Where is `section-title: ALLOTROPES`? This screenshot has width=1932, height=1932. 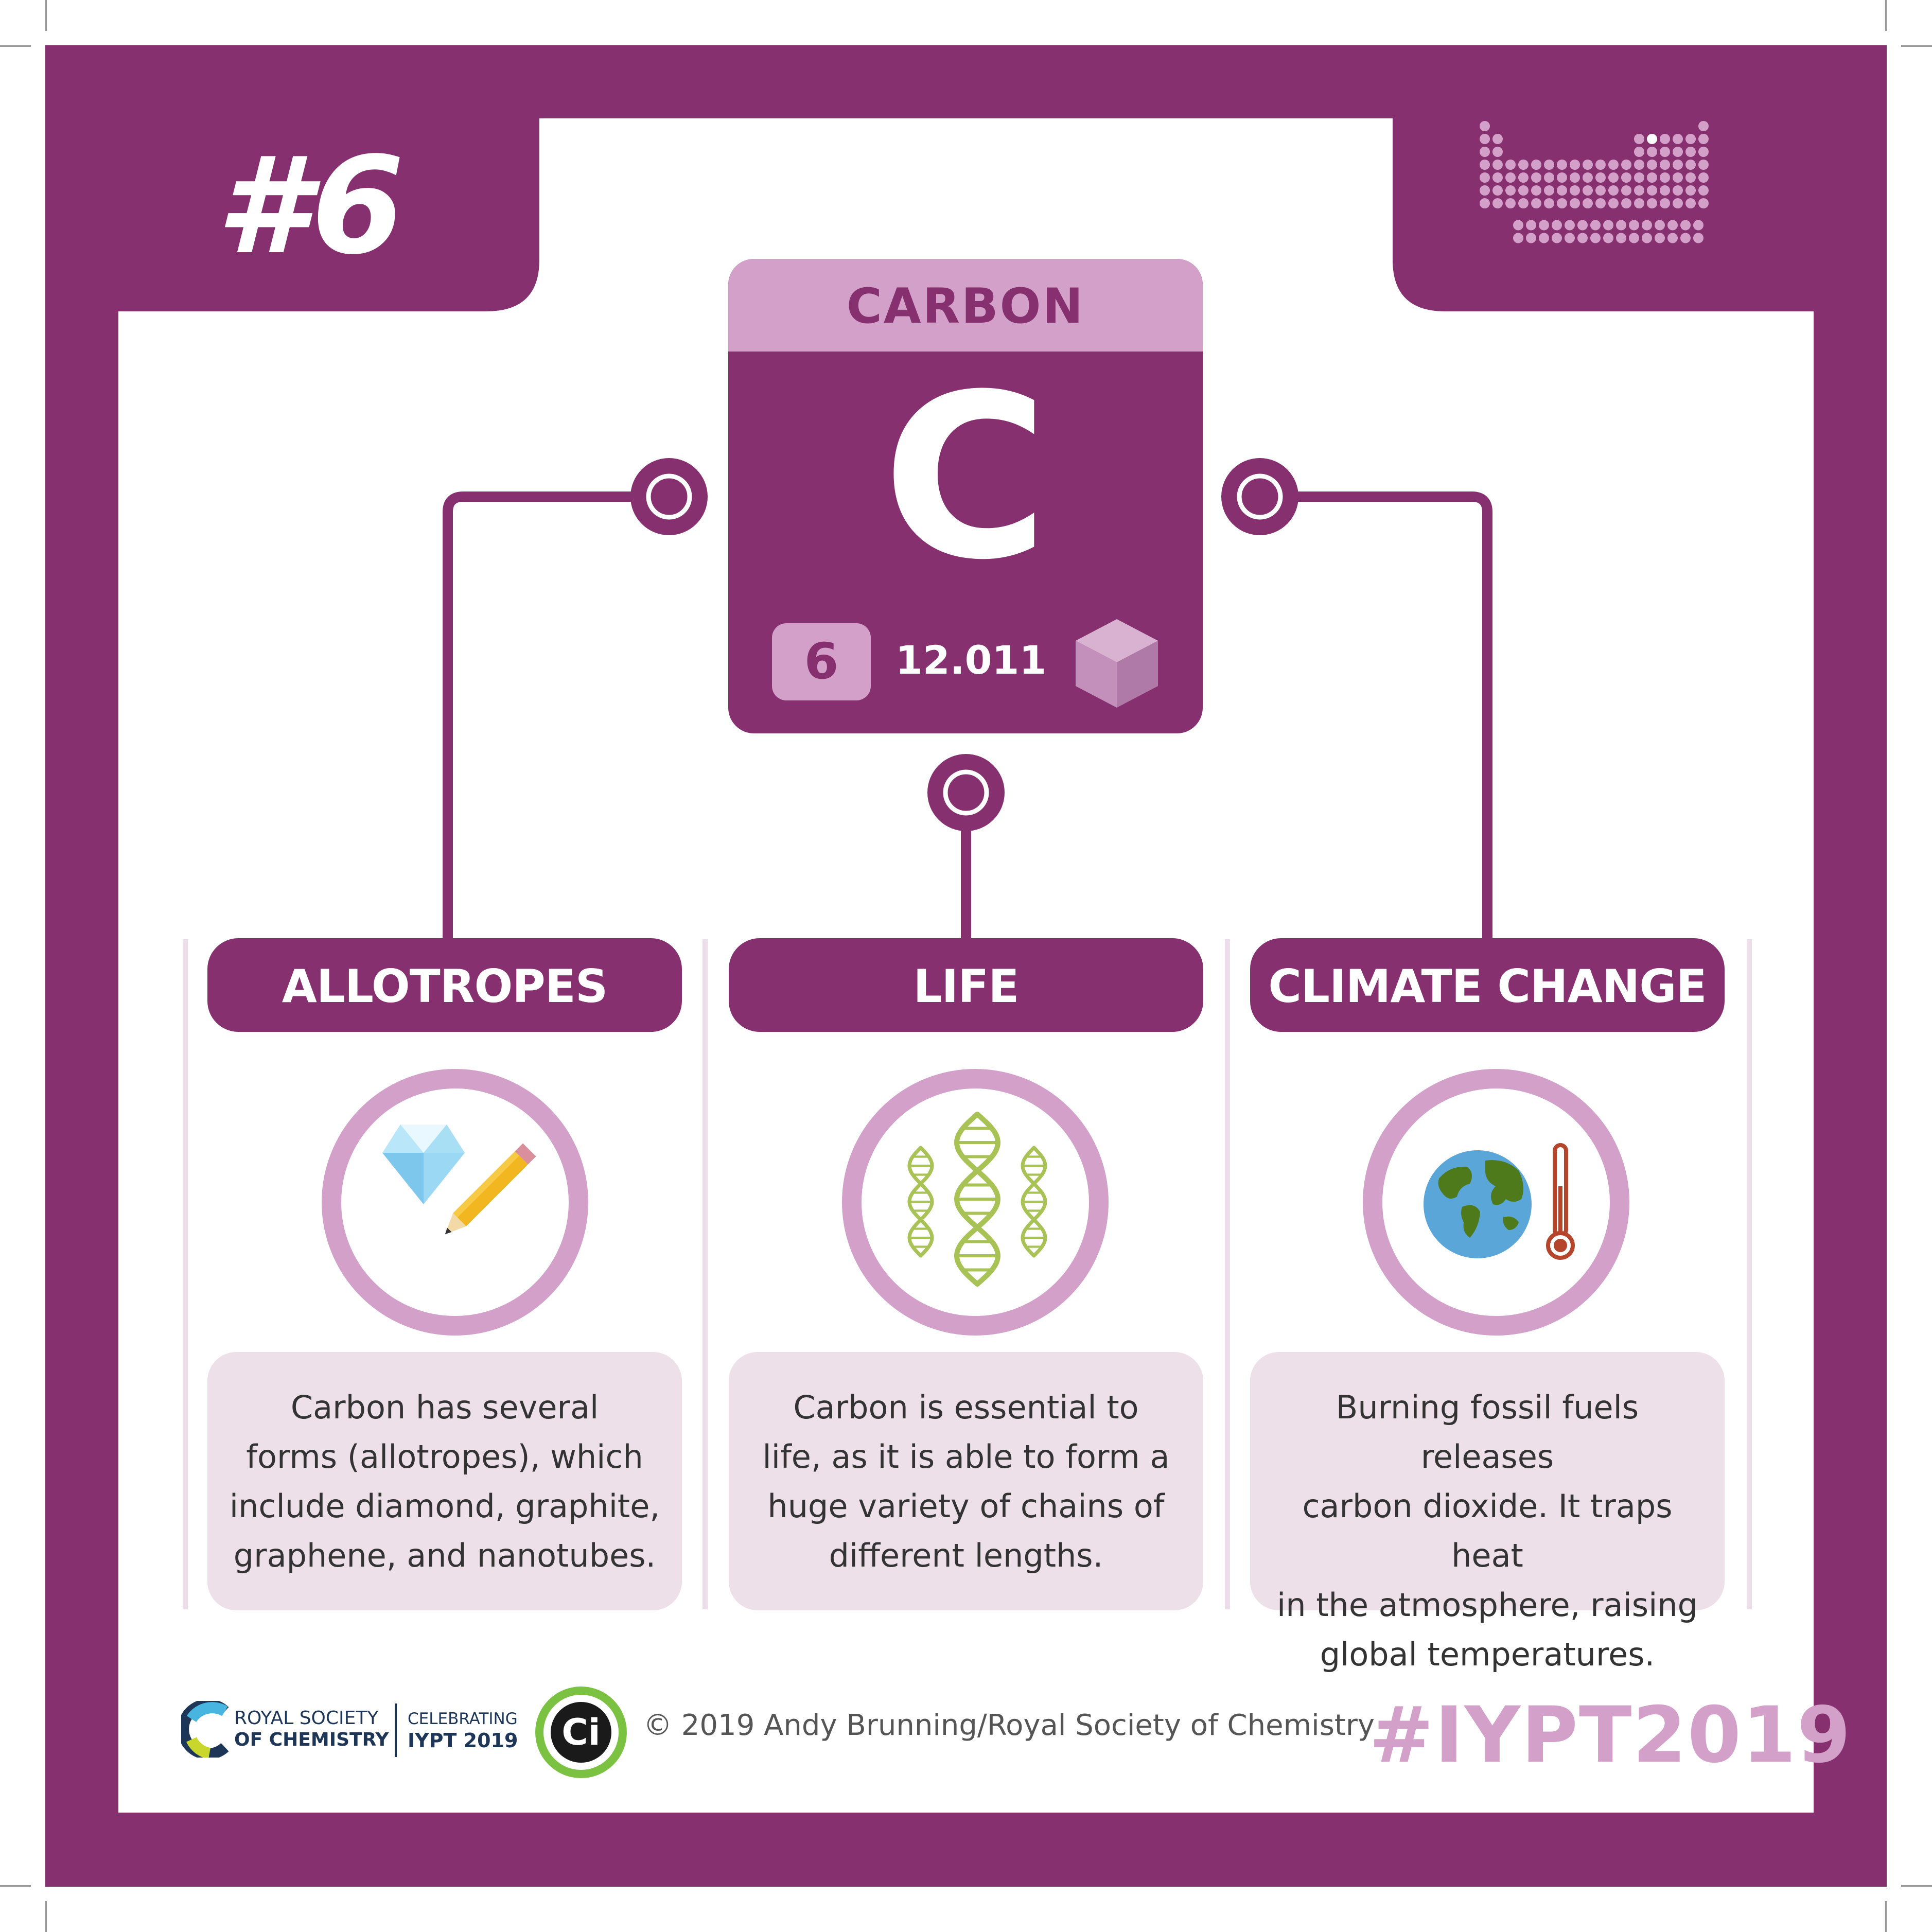
section-title: ALLOTROPES is located at coordinates (444, 987).